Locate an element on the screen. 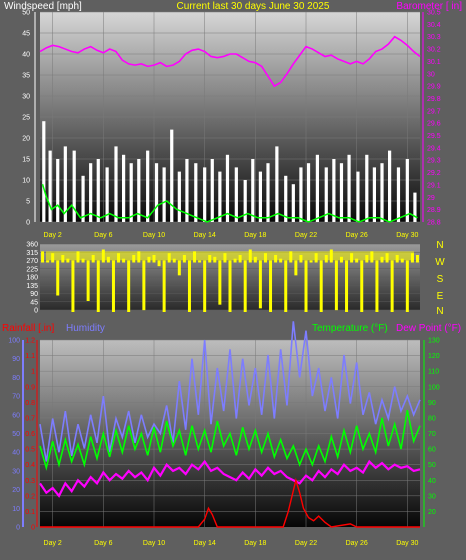 The width and height of the screenshot is (466, 560). tick-label-dir-90: 90 is located at coordinates (34, 294).